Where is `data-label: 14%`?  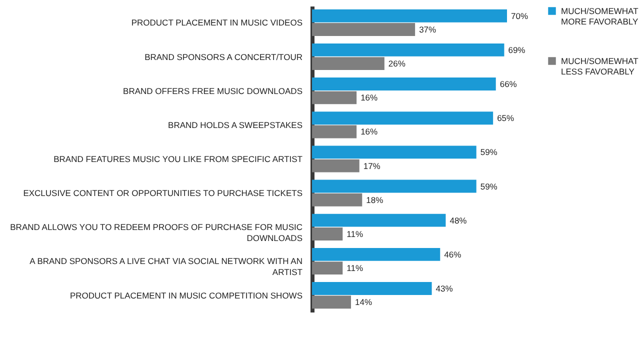
data-label: 14% is located at coordinates (363, 302).